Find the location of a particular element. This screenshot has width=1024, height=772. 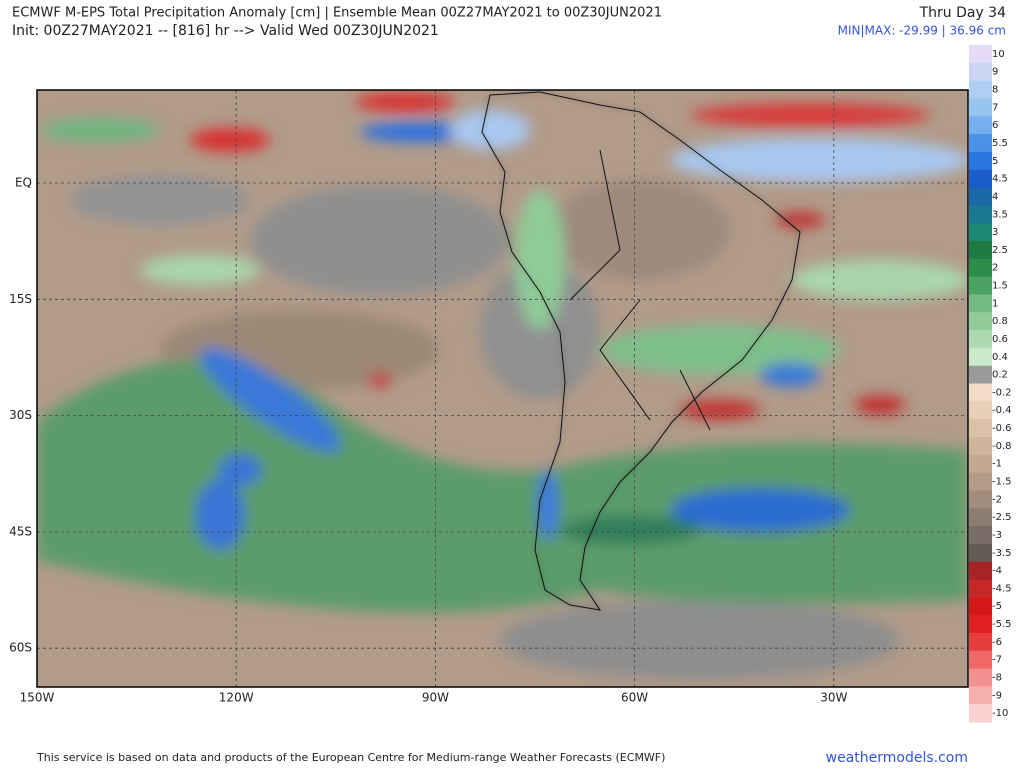

colorbar-label: -5.5 is located at coordinates (1002, 624).